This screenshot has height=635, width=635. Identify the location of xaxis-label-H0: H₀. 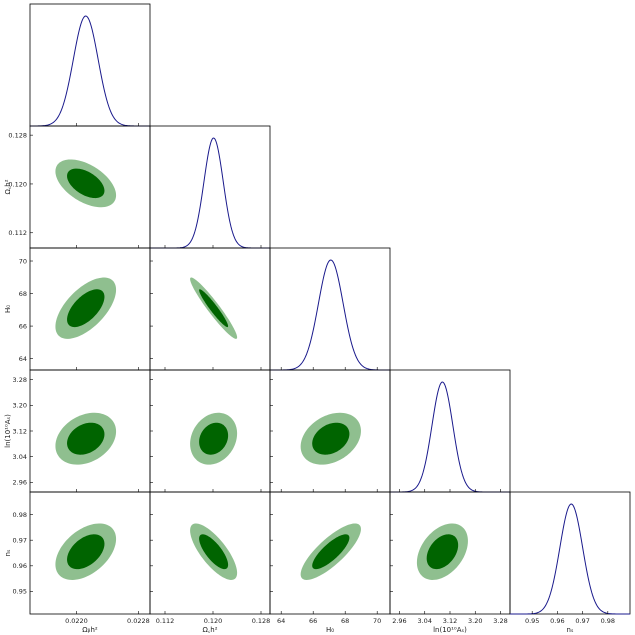
(330, 630).